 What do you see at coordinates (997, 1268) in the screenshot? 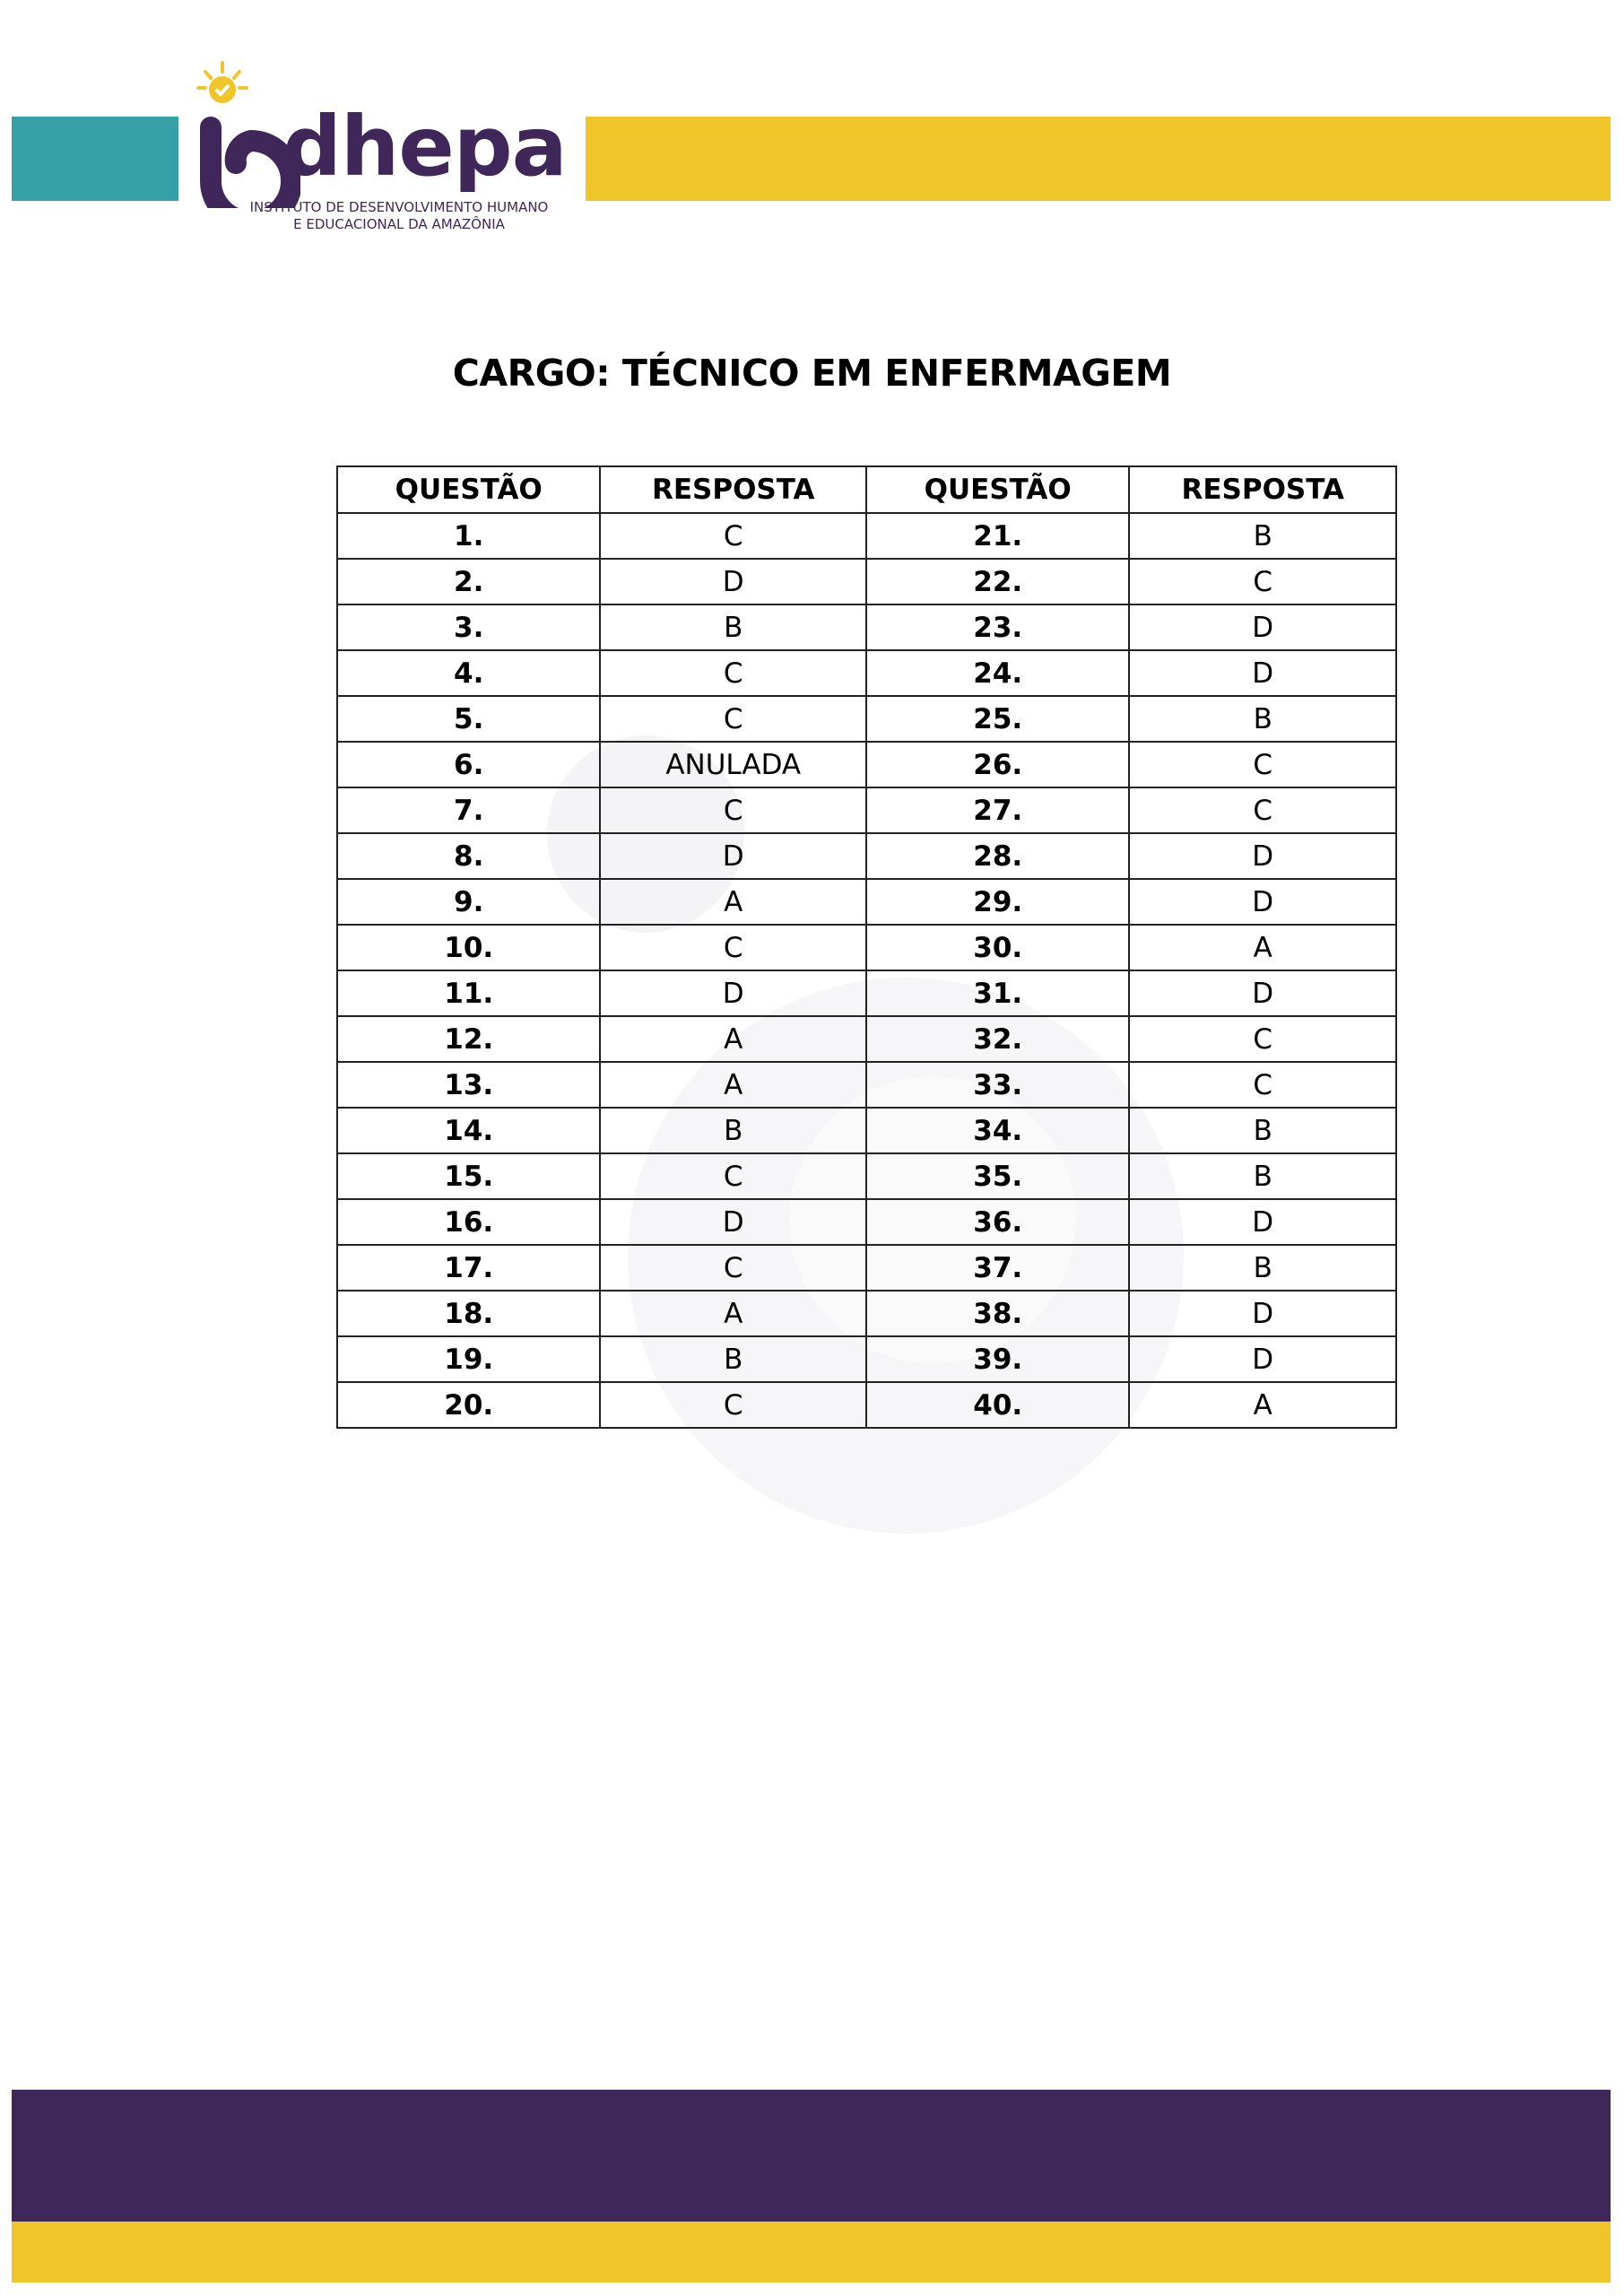
I see `question-number: 37.` at bounding box center [997, 1268].